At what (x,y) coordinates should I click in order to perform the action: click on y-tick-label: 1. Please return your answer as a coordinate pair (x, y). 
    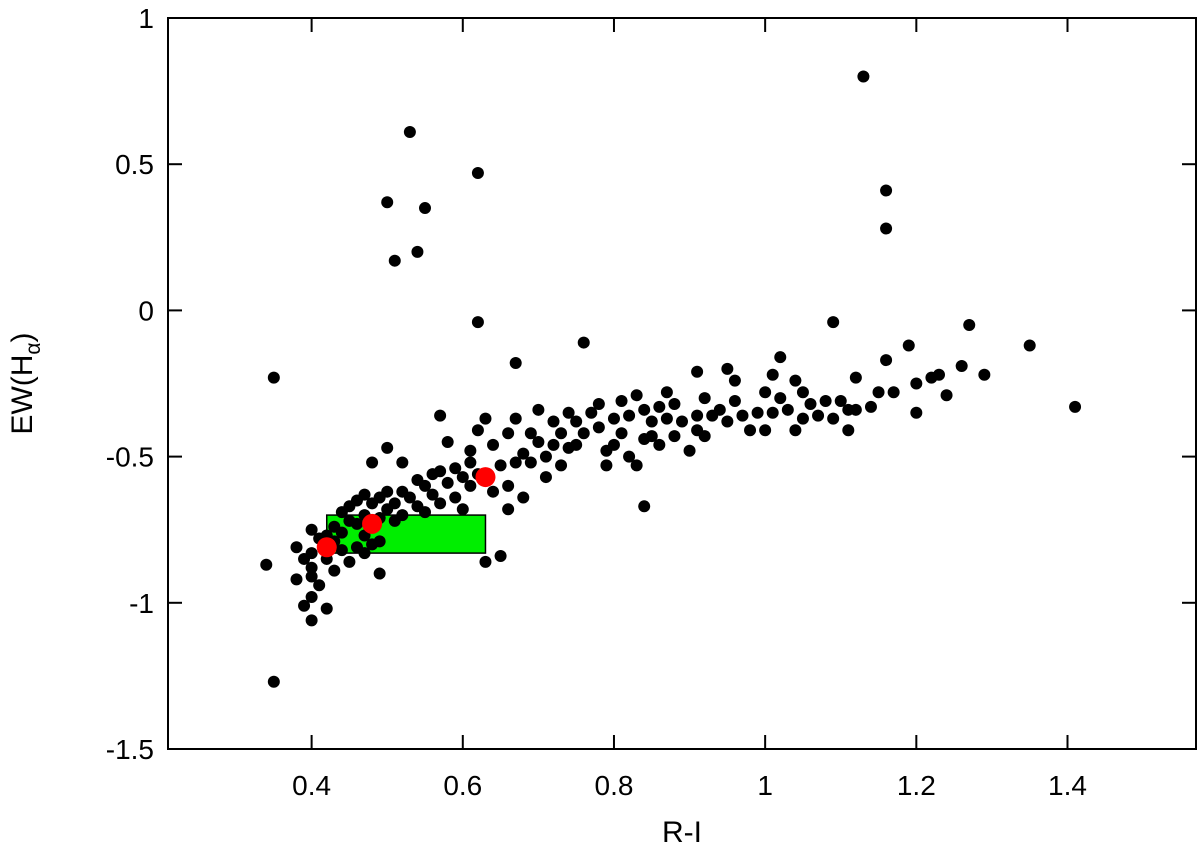
    Looking at the image, I should click on (146, 18).